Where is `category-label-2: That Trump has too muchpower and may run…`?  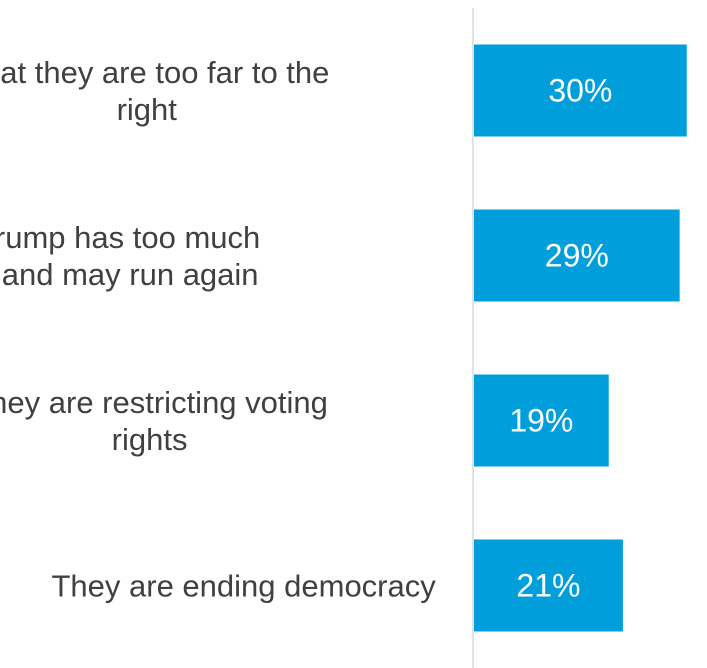
category-label-2: That Trump has too muchpower and may run… is located at coordinates (130, 256).